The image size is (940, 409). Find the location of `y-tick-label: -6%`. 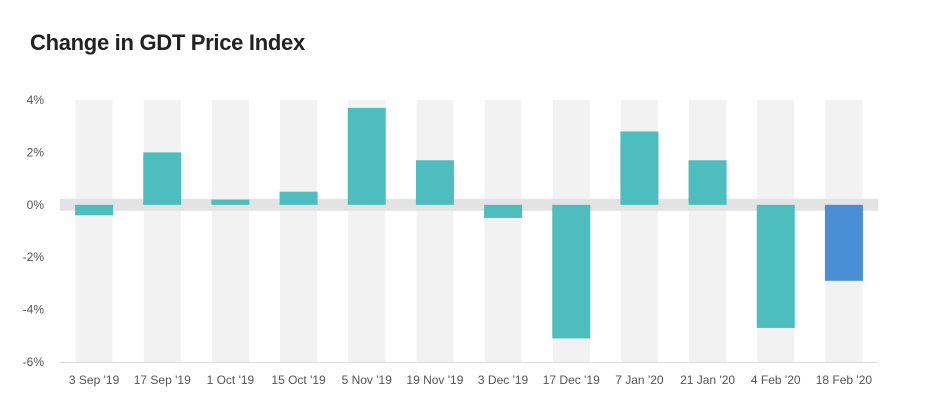

y-tick-label: -6% is located at coordinates (34, 362).